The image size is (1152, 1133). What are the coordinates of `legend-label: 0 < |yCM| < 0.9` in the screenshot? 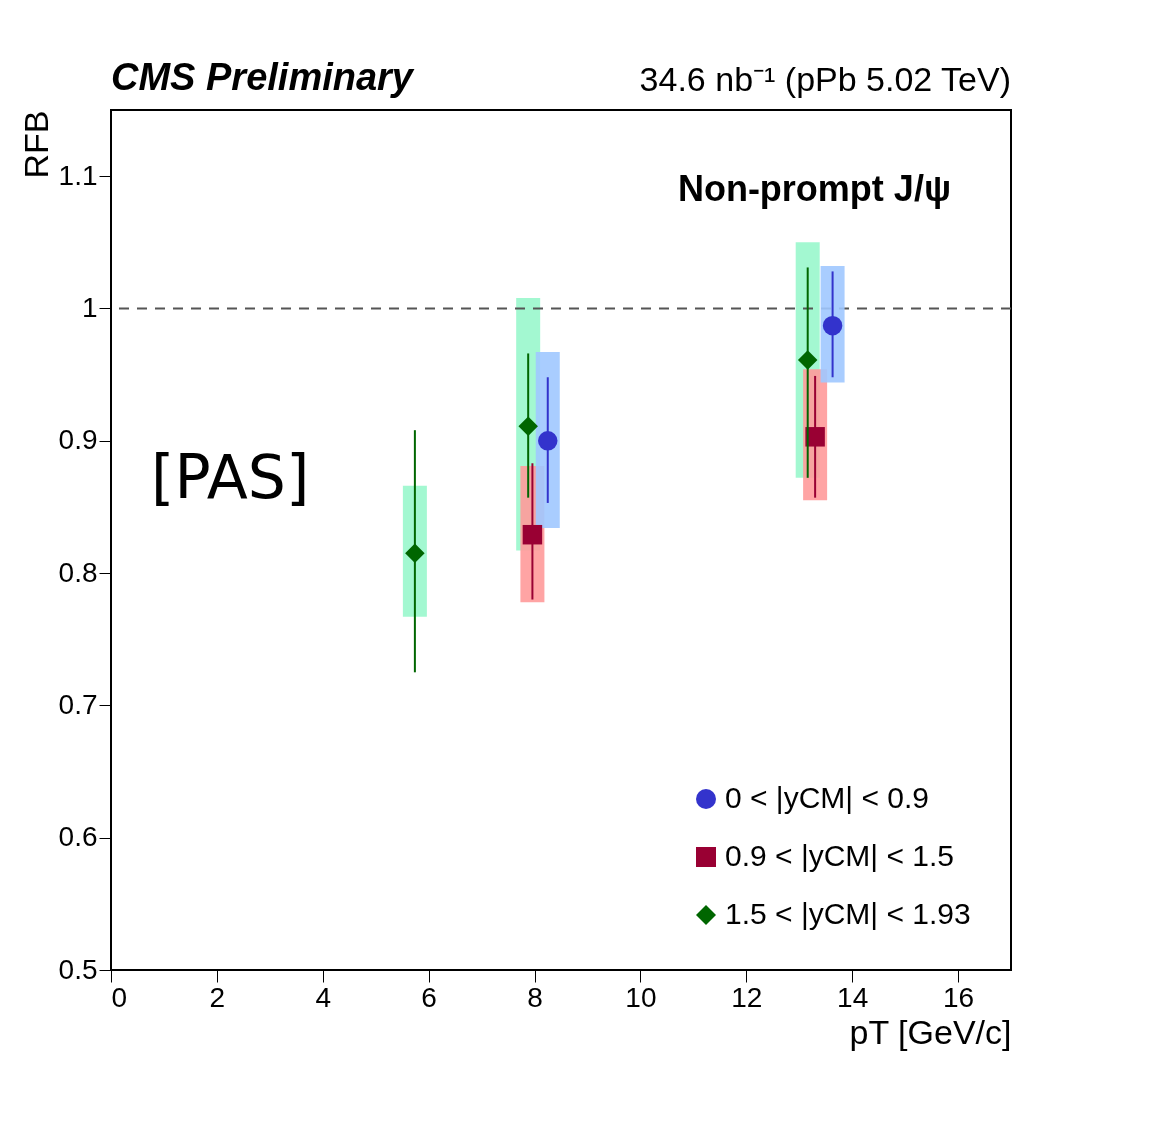 It's located at (827, 797).